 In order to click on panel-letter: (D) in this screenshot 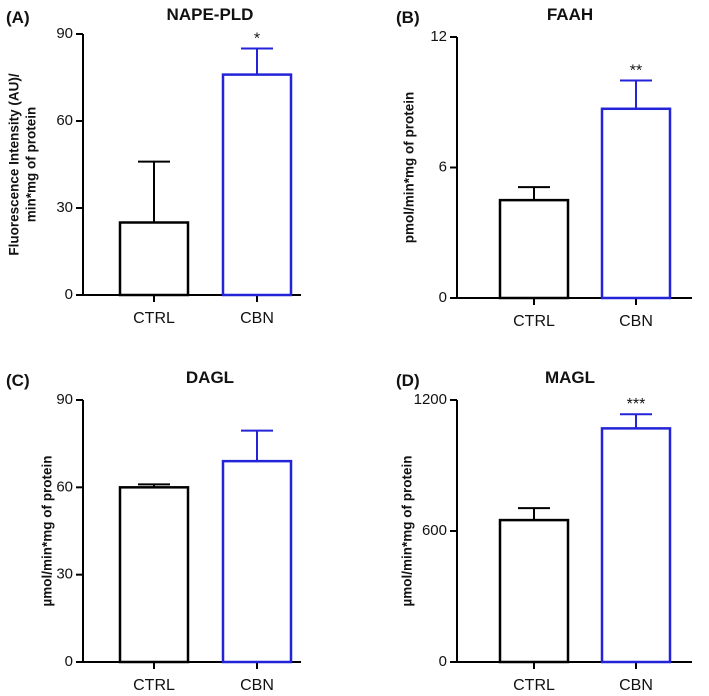, I will do `click(408, 380)`.